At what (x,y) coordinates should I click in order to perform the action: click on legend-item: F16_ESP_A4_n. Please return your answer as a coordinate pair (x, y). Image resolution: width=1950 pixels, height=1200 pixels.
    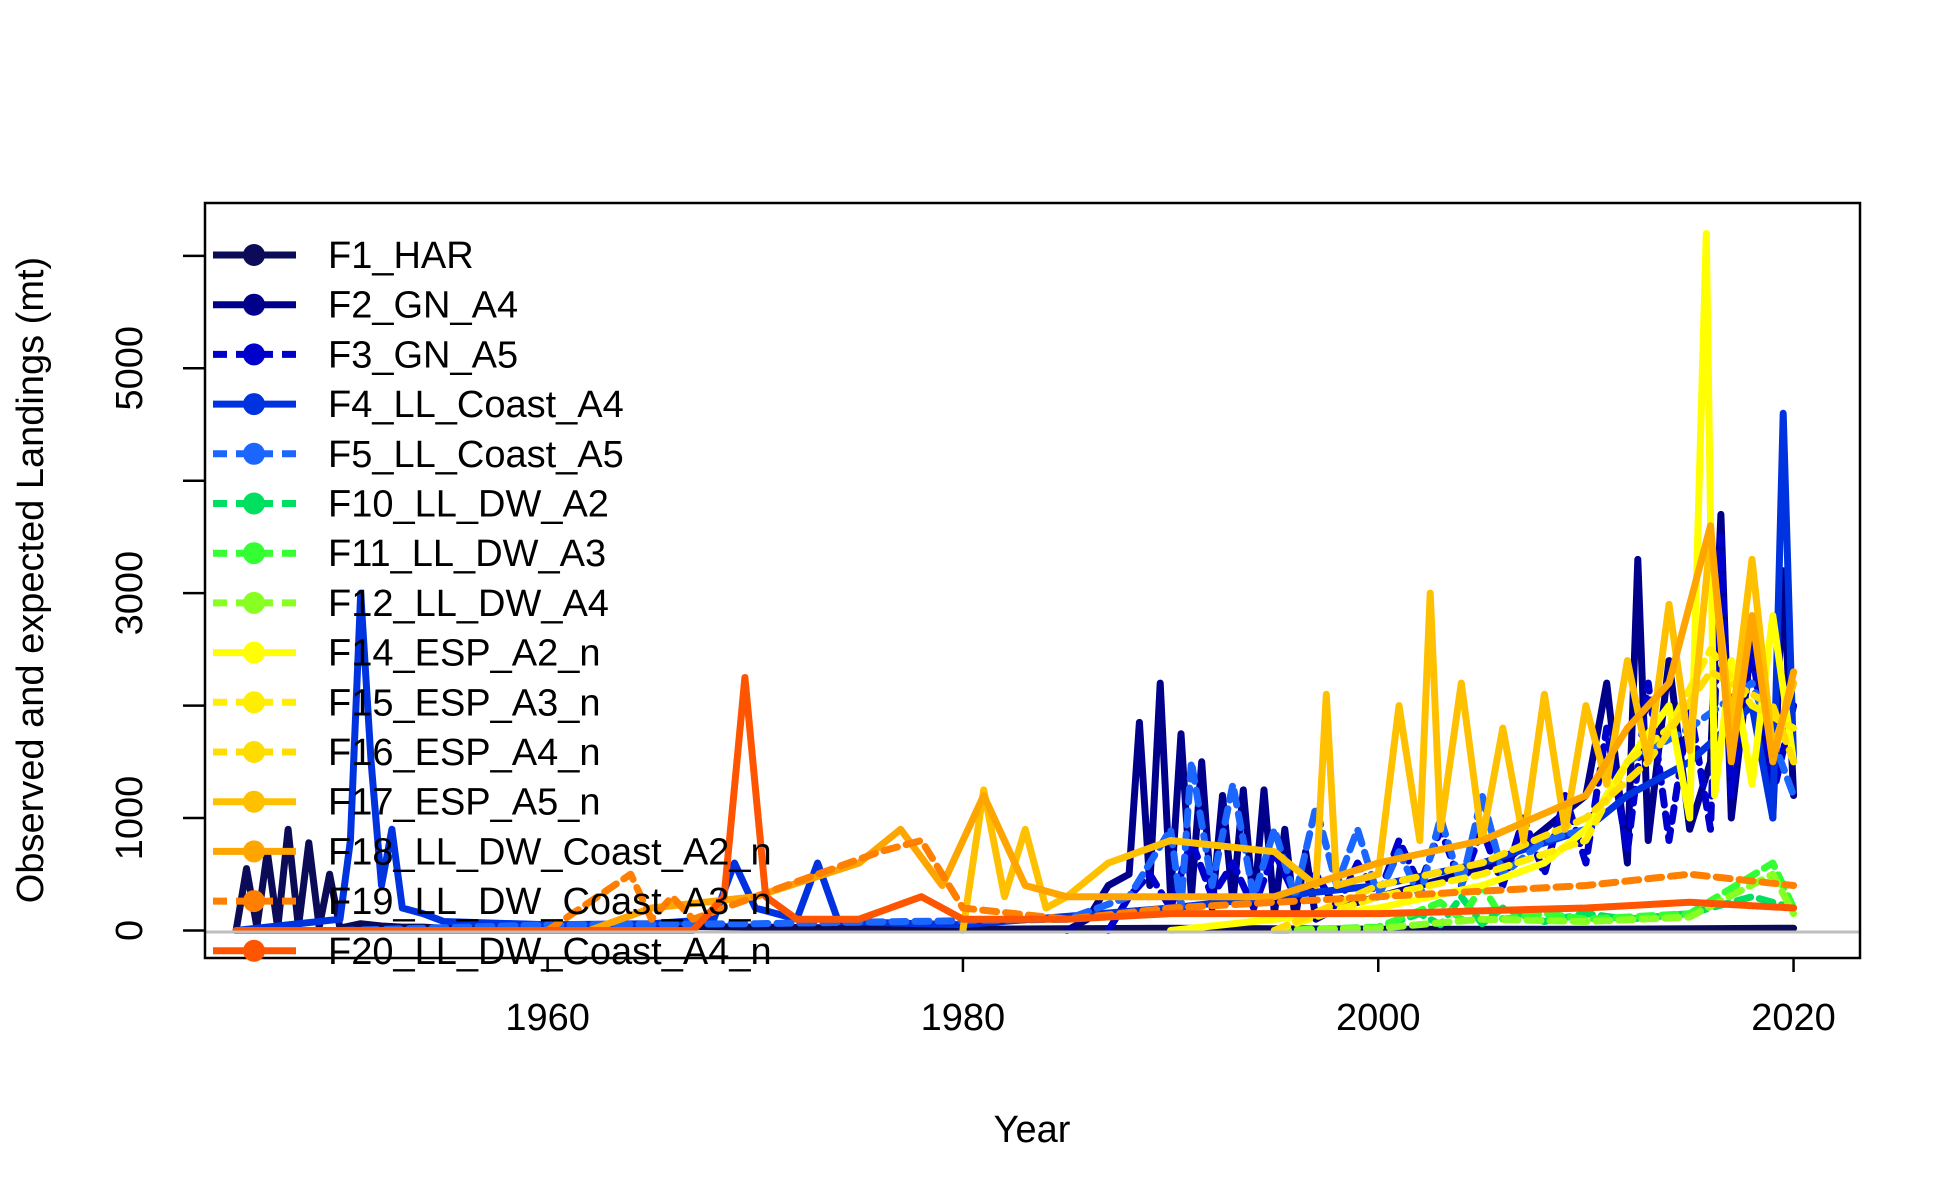
    Looking at the image, I should click on (407, 753).